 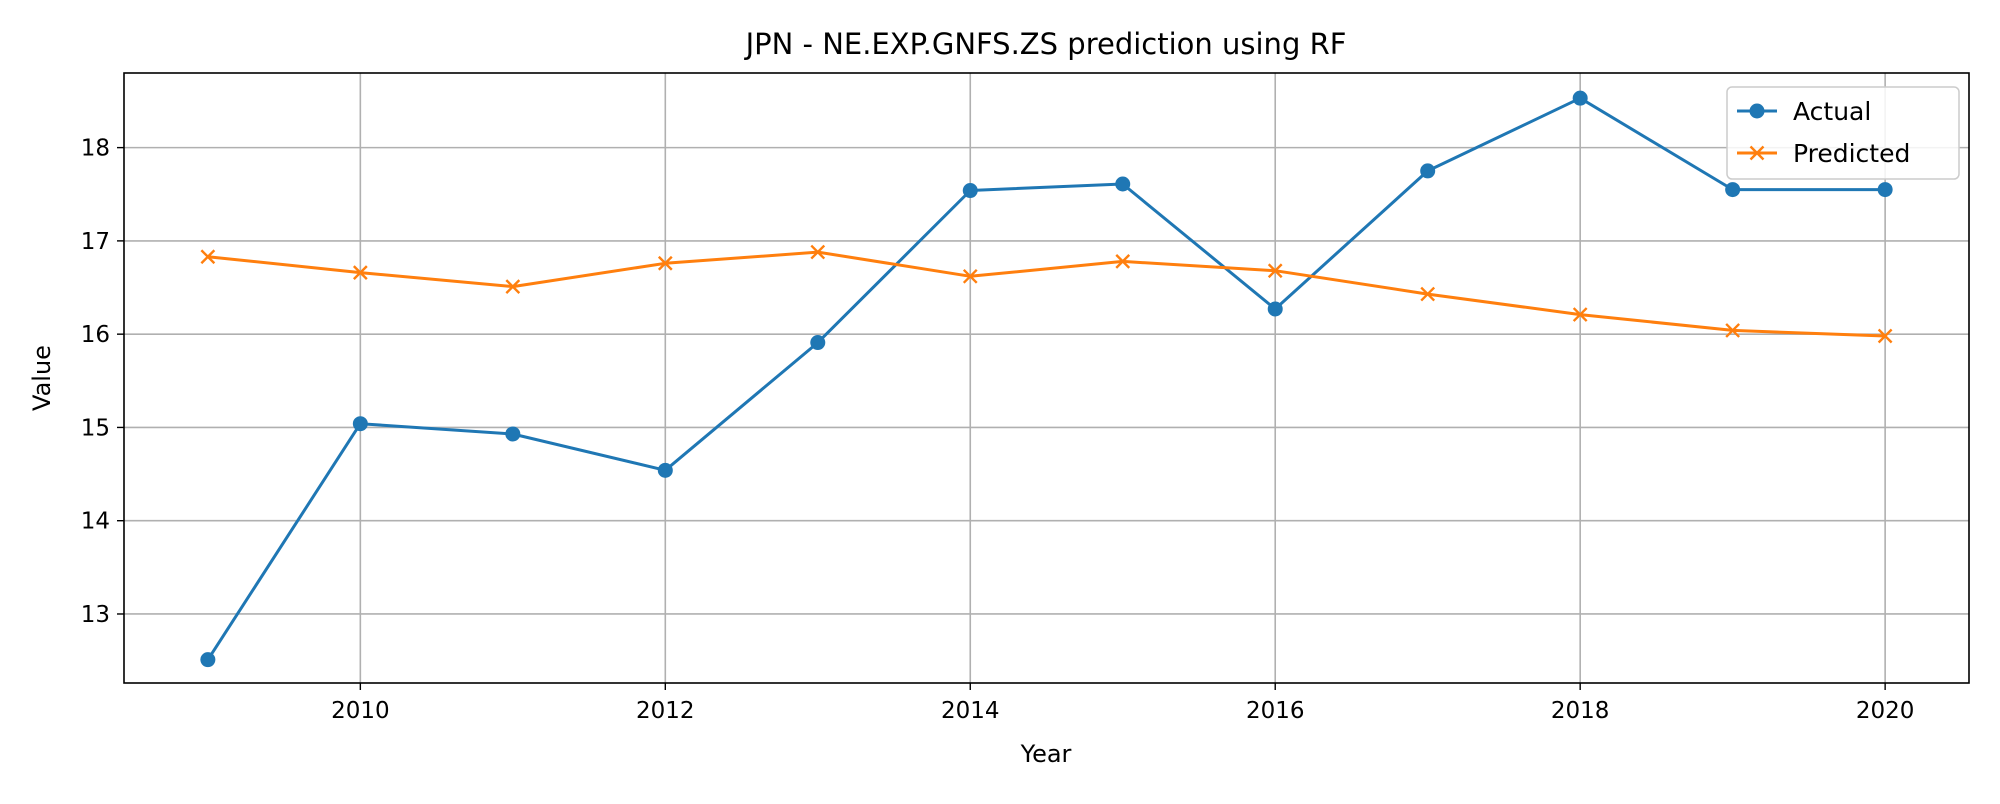 What do you see at coordinates (1757, 153) in the screenshot?
I see `legend-x-marker` at bounding box center [1757, 153].